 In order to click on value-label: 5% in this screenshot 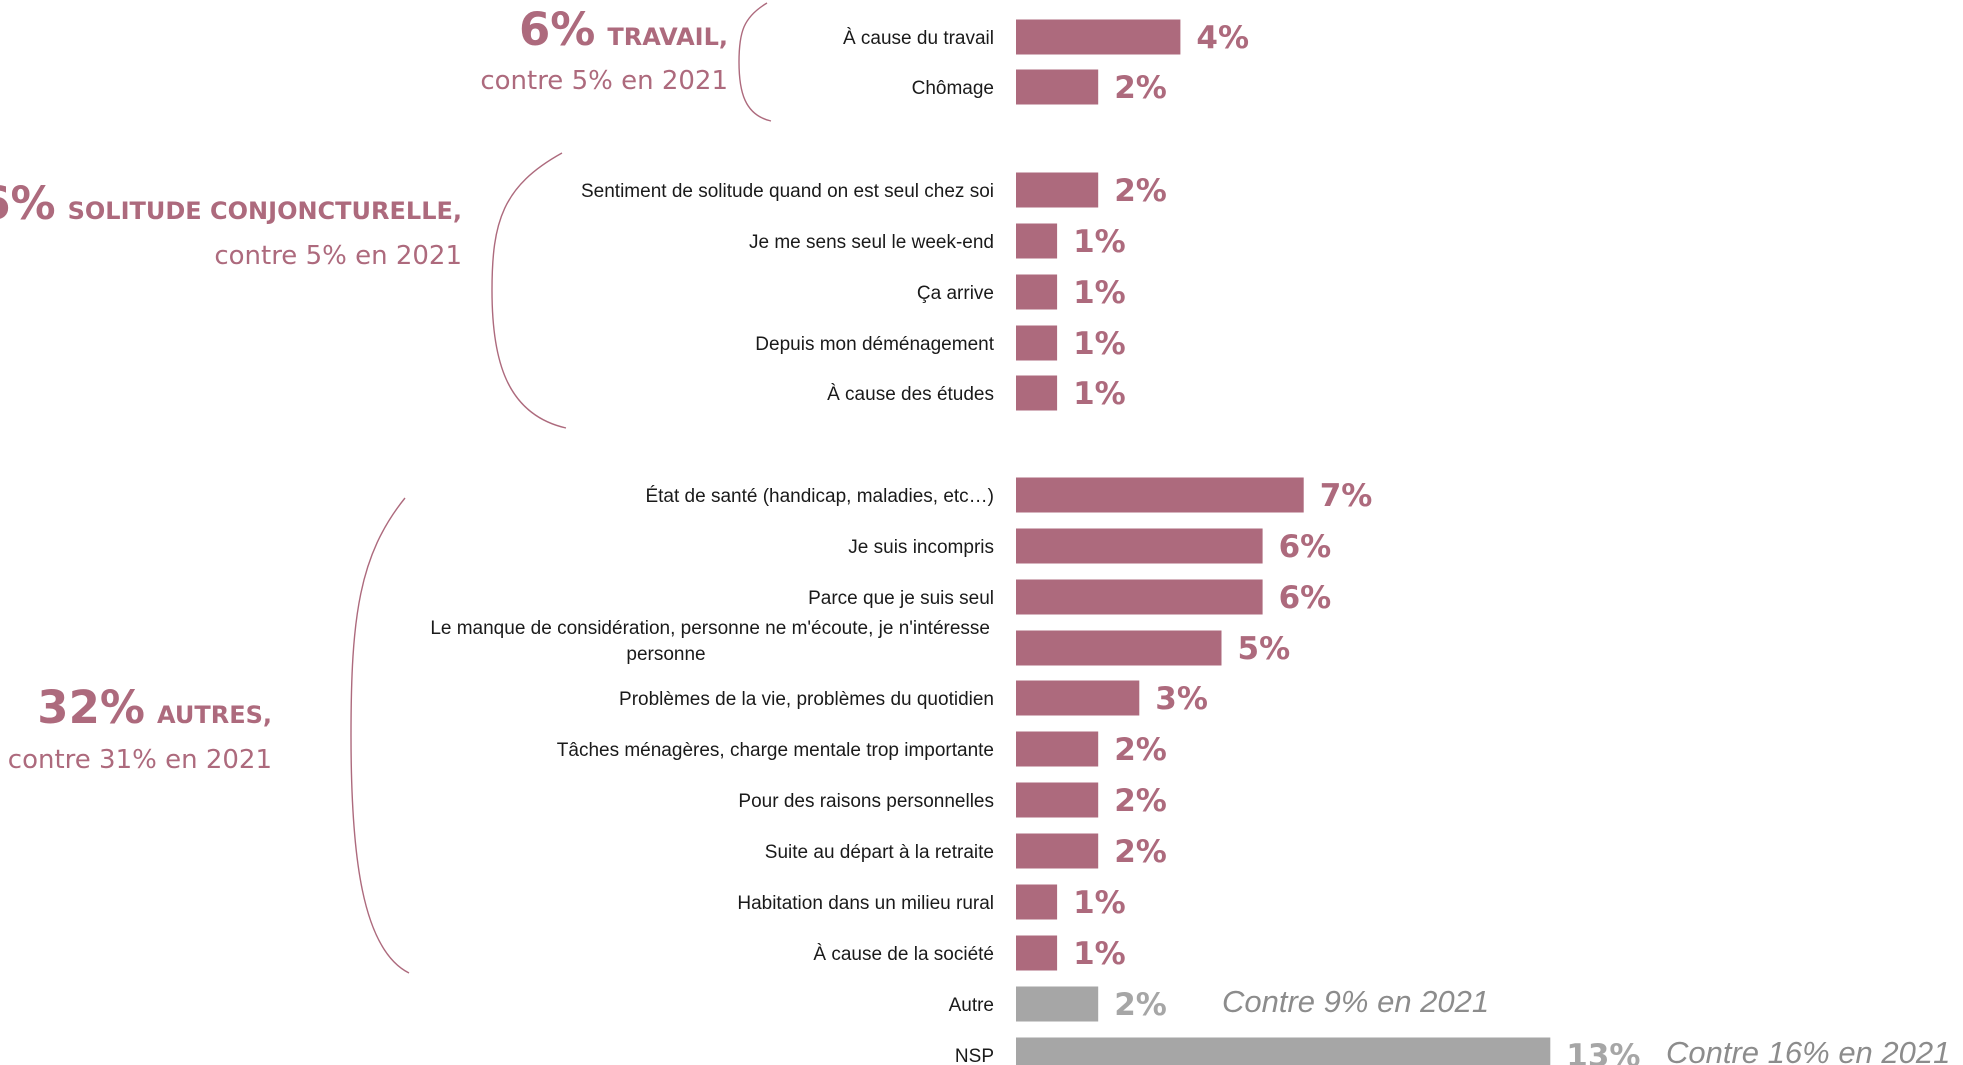, I will do `click(1264, 649)`.